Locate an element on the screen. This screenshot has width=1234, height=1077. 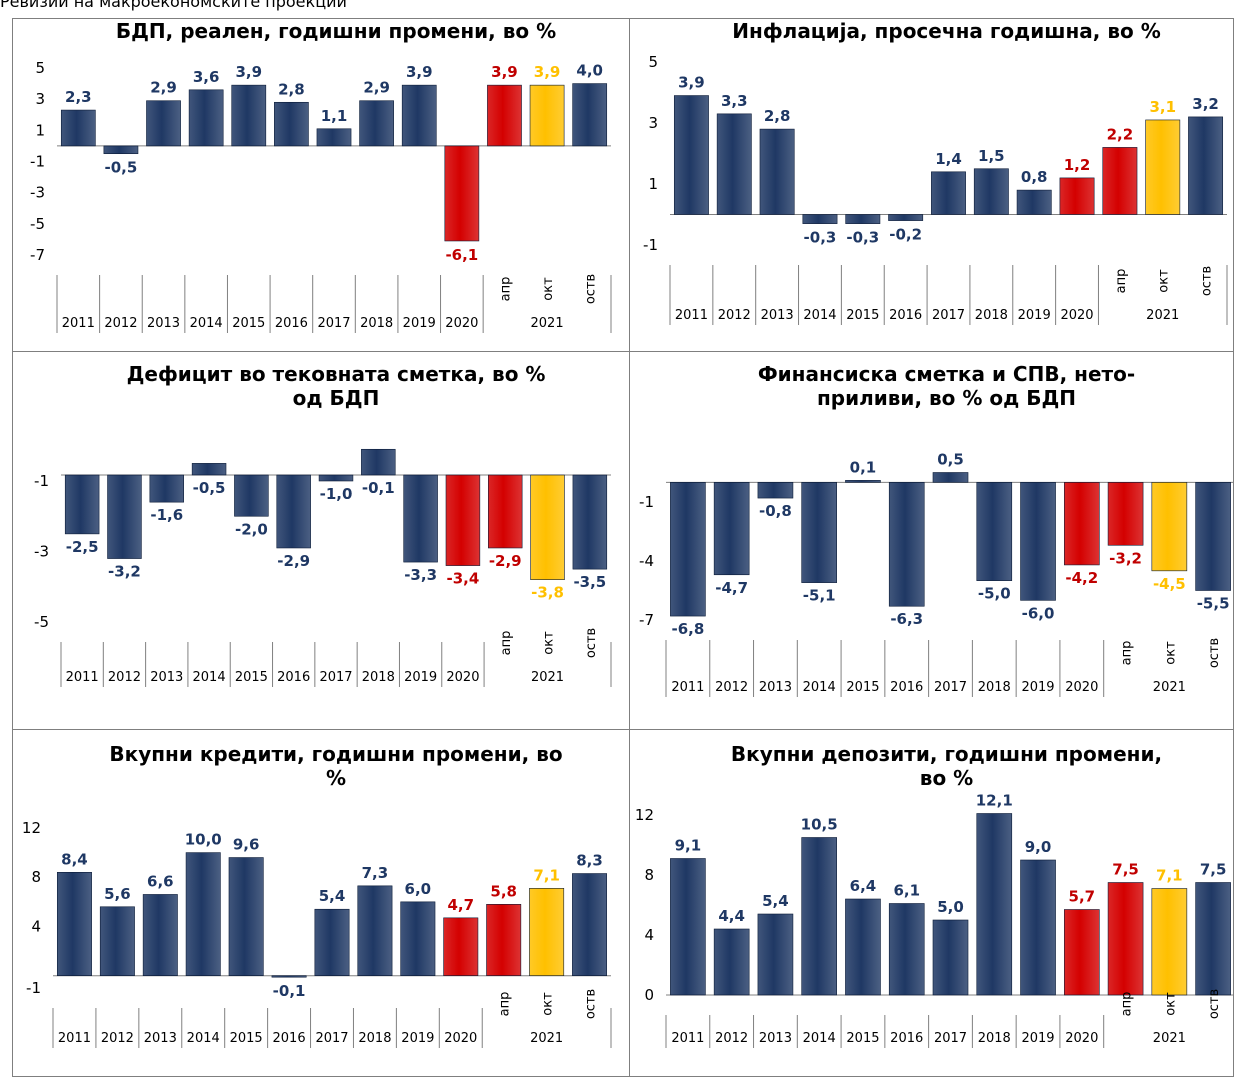
value-label: 6,4 is located at coordinates (863, 886).